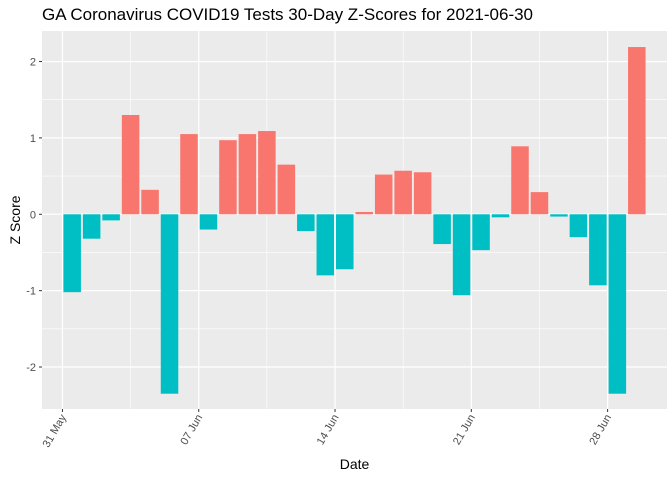 This screenshot has height=480, width=672. What do you see at coordinates (33, 63) in the screenshot?
I see `y-tick-label: 2` at bounding box center [33, 63].